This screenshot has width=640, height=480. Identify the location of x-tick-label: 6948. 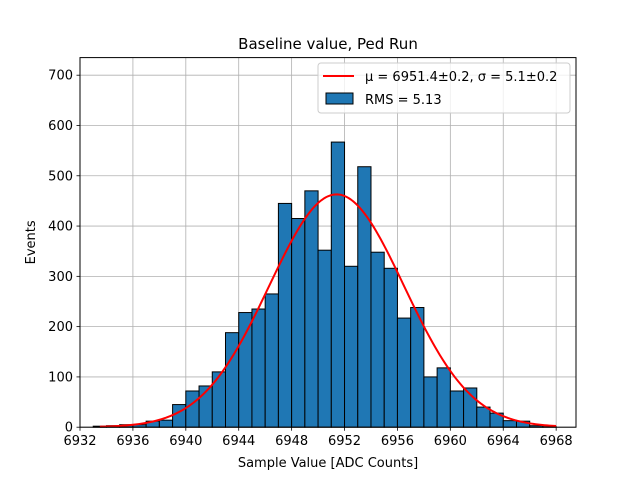
(291, 441).